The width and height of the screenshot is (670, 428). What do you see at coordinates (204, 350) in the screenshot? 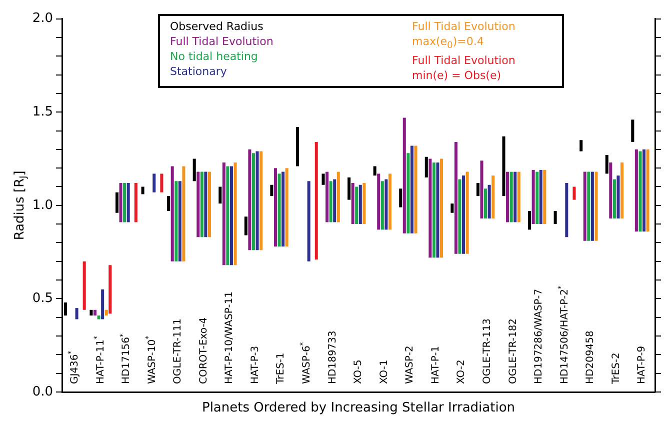
I see `x-tick-label: COROT-Exo-4` at bounding box center [204, 350].